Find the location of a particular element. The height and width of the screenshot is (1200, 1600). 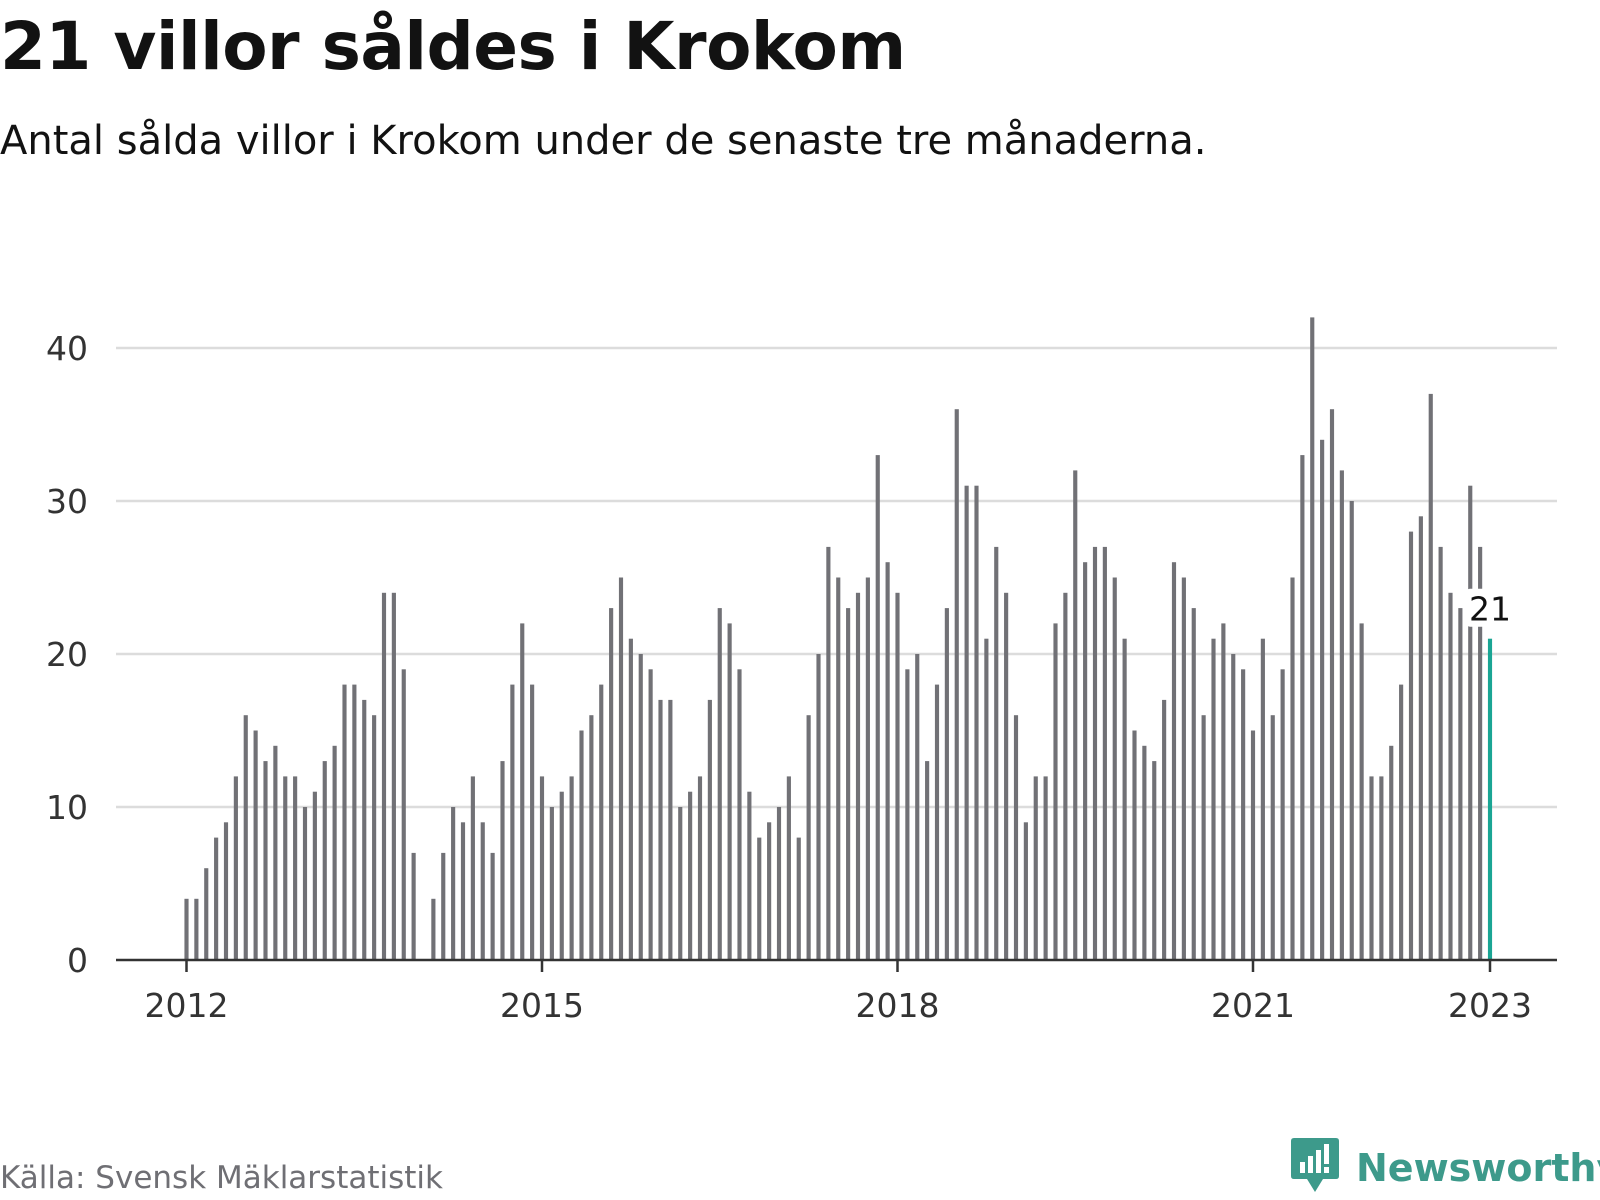

x-axis-ticks: 2012 2015 2018 2021 2023 is located at coordinates (838, 992).